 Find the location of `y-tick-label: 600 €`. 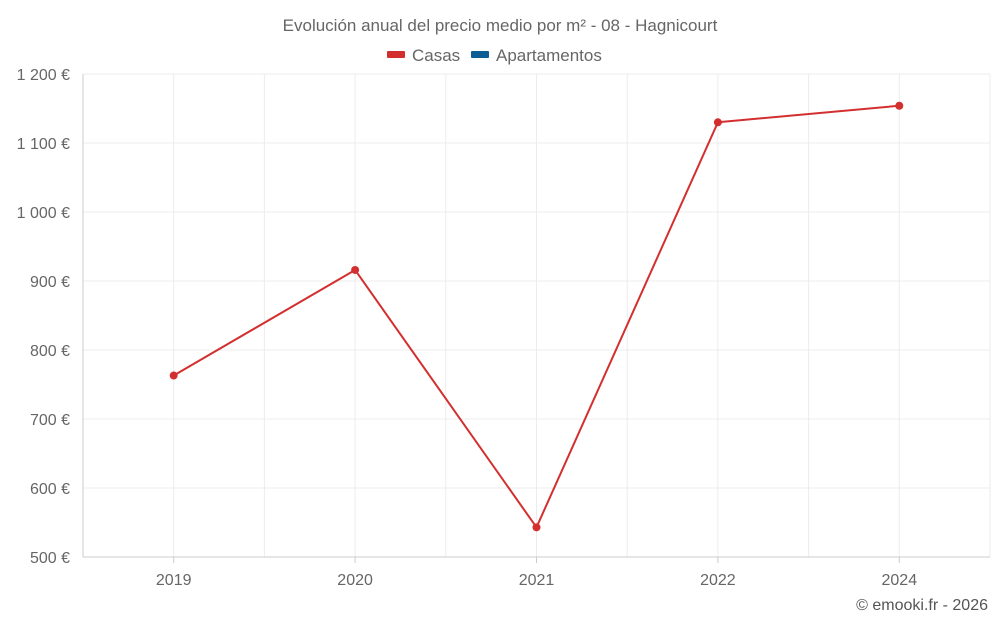

y-tick-label: 600 € is located at coordinates (50, 489).